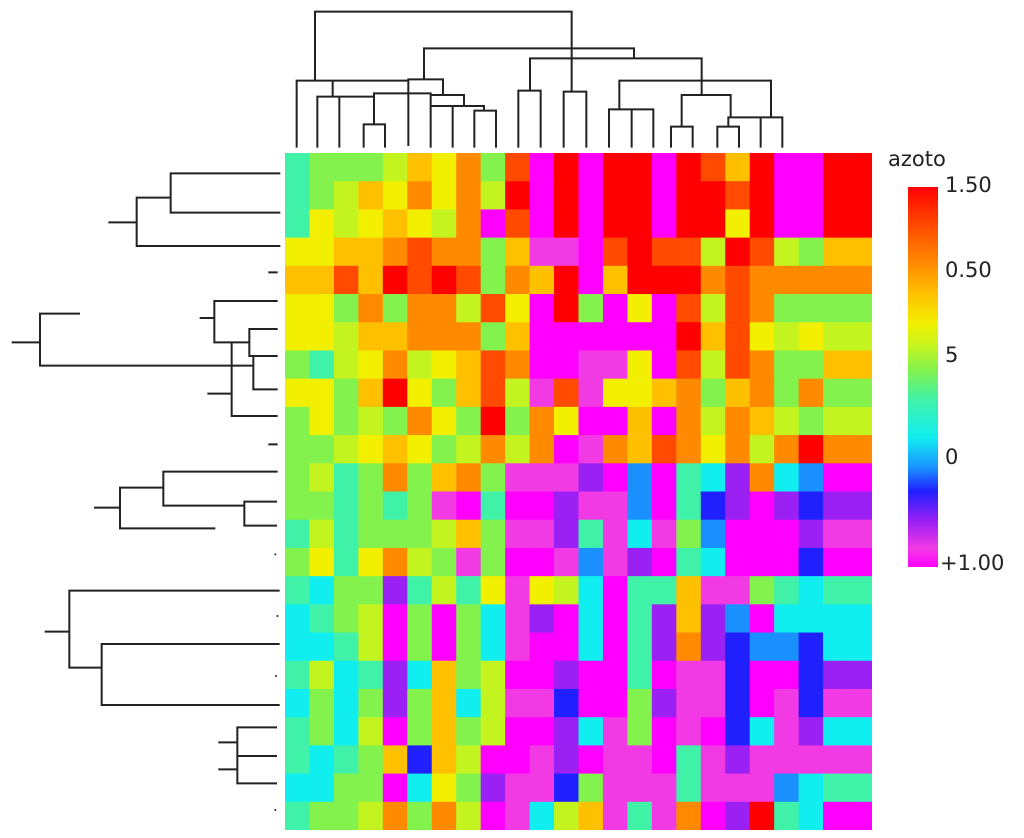 Image resolution: width=1024 pixels, height=838 pixels. Describe the element at coordinates (917, 159) in the screenshot. I see `colorbar-title: azoto` at that location.